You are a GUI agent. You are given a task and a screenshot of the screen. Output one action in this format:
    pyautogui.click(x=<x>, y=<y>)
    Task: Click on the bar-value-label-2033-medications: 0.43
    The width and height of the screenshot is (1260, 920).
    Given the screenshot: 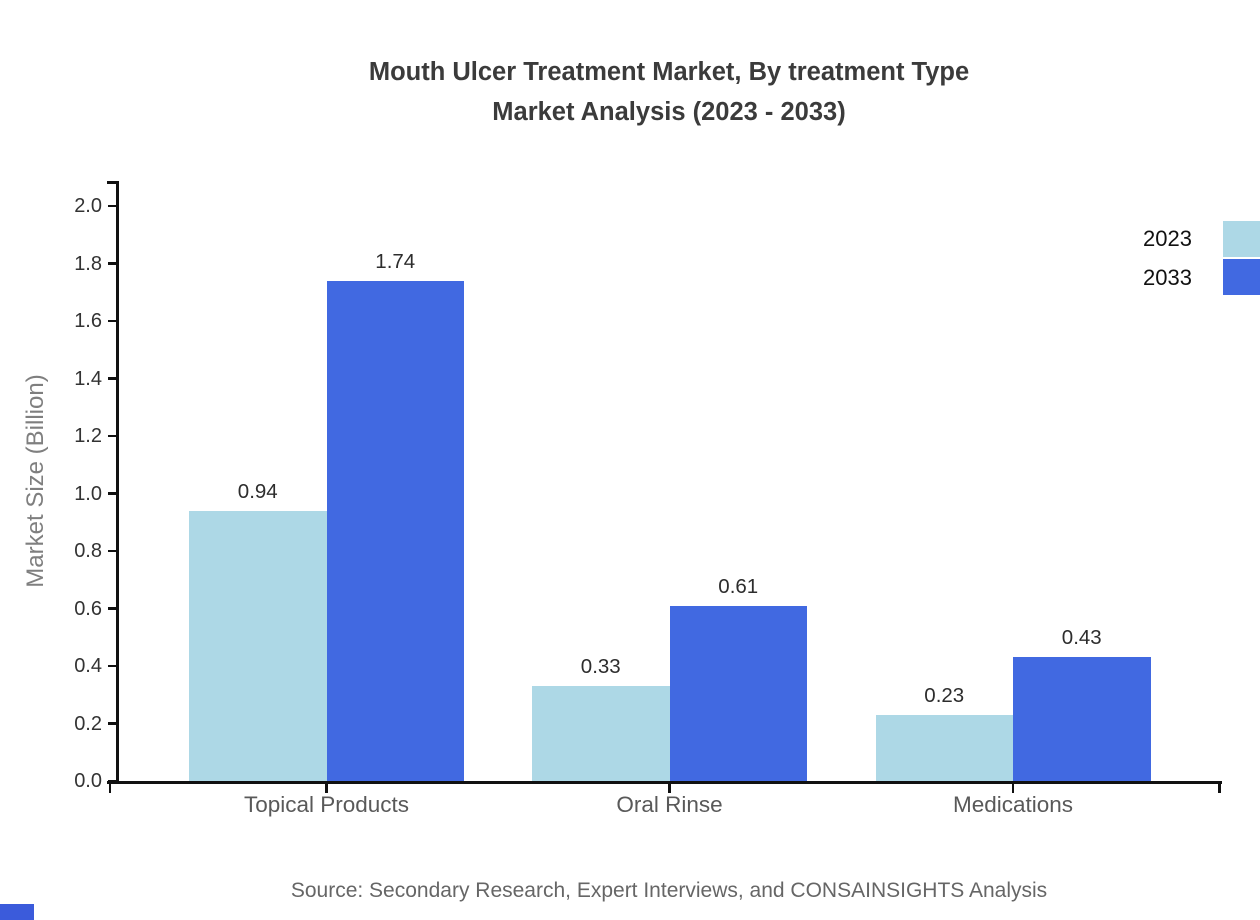 What is the action you would take?
    pyautogui.click(x=1081, y=638)
    